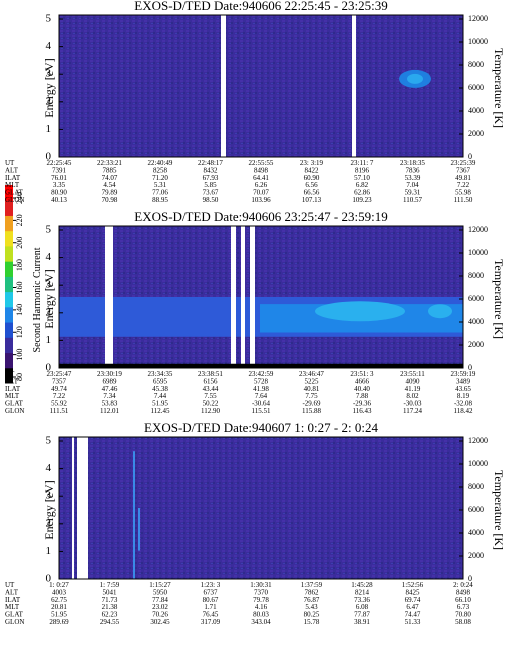  I want to click on orbit-value: 1.71, so click(210, 607).